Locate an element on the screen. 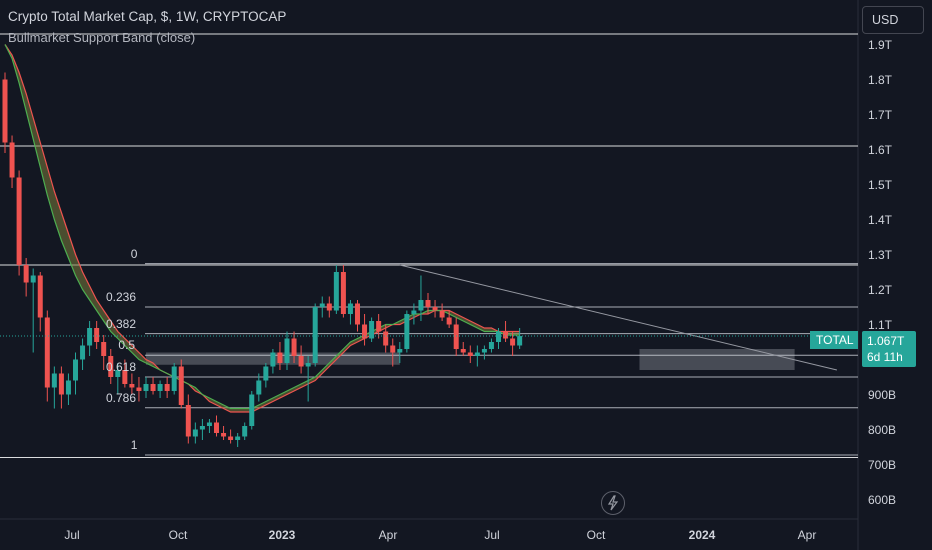 This screenshot has height=550, width=932. price-axis-label: 700B is located at coordinates (882, 464).